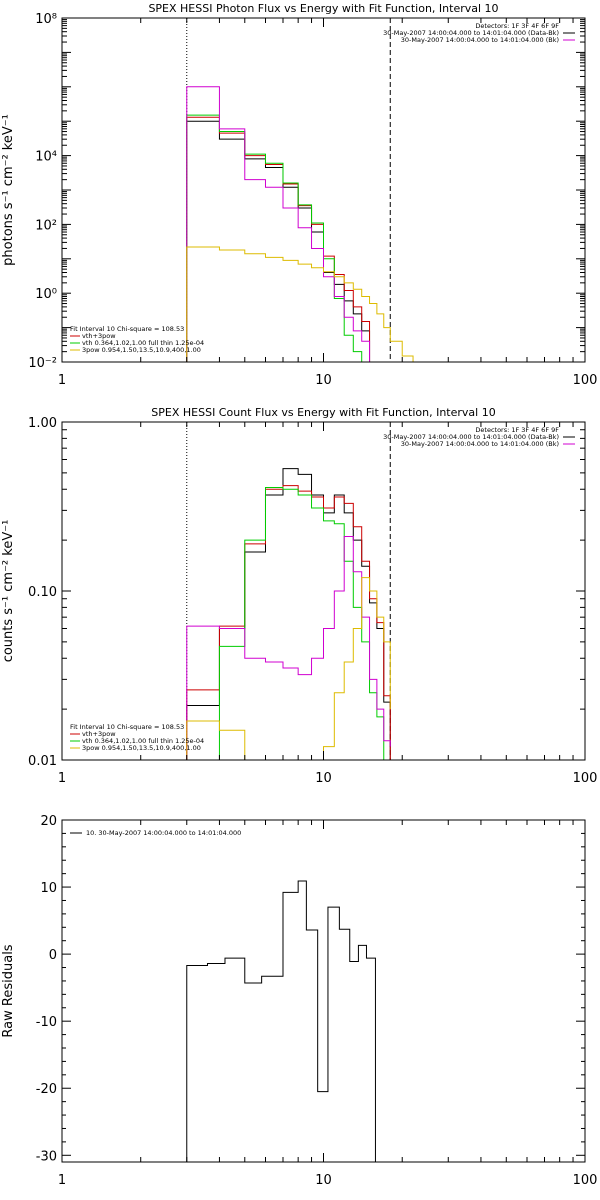 The image size is (600, 1200). I want to click on y-tick-label: 0.10, so click(42, 592).